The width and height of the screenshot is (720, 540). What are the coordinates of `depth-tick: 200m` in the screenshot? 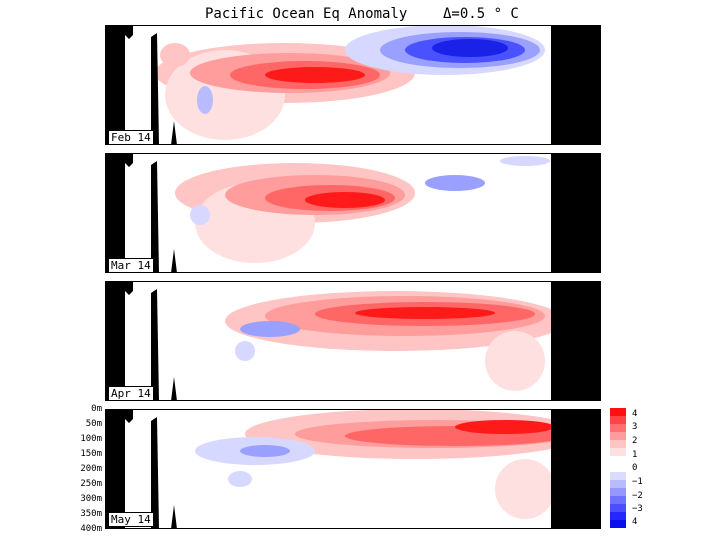 It's located at (91, 469).